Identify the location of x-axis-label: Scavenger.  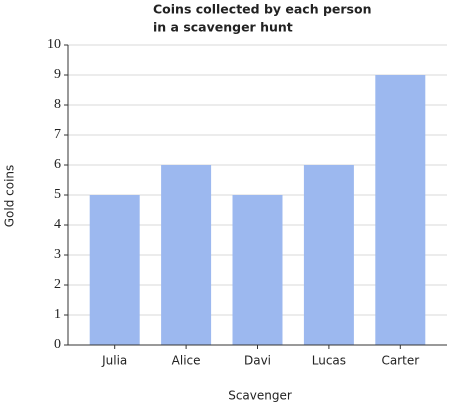
(260, 396).